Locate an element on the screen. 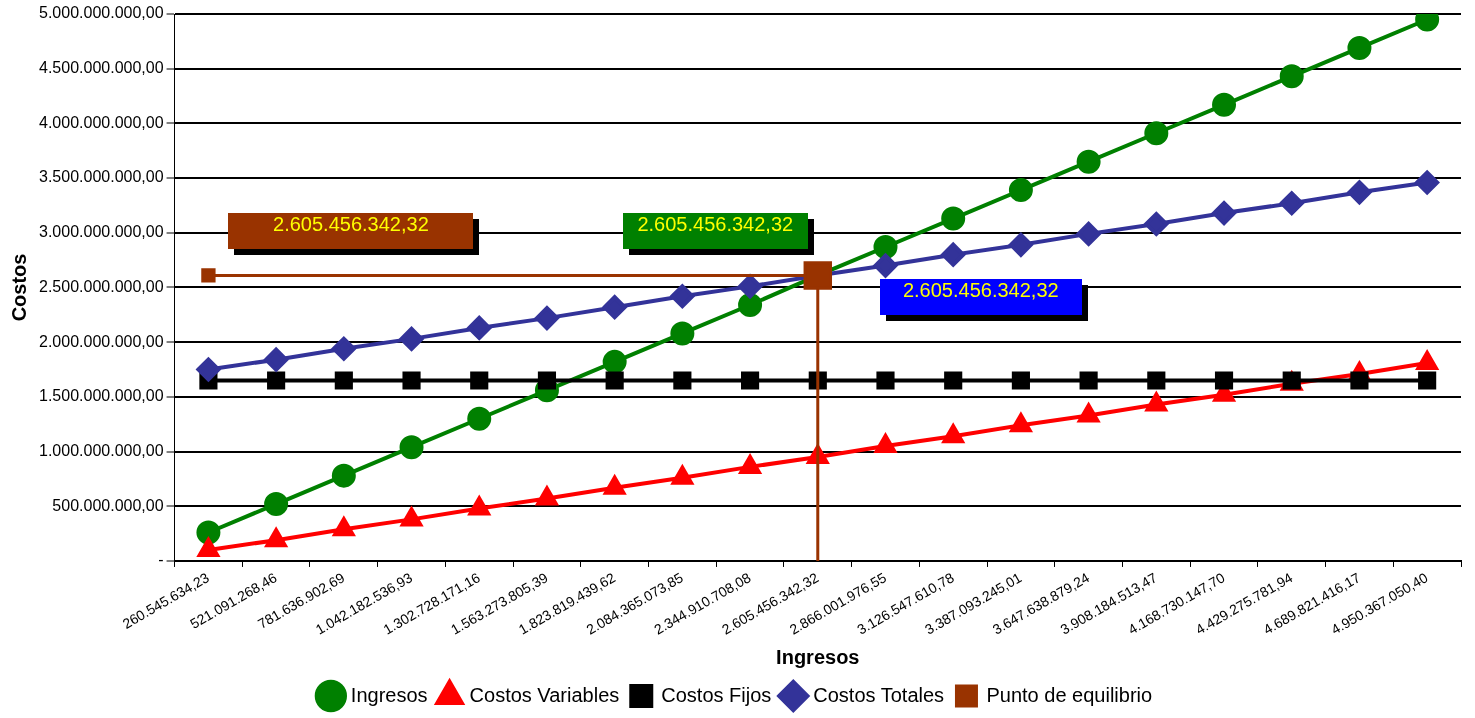  y-tick-label: 500.000.000,00 is located at coordinates (108, 505).